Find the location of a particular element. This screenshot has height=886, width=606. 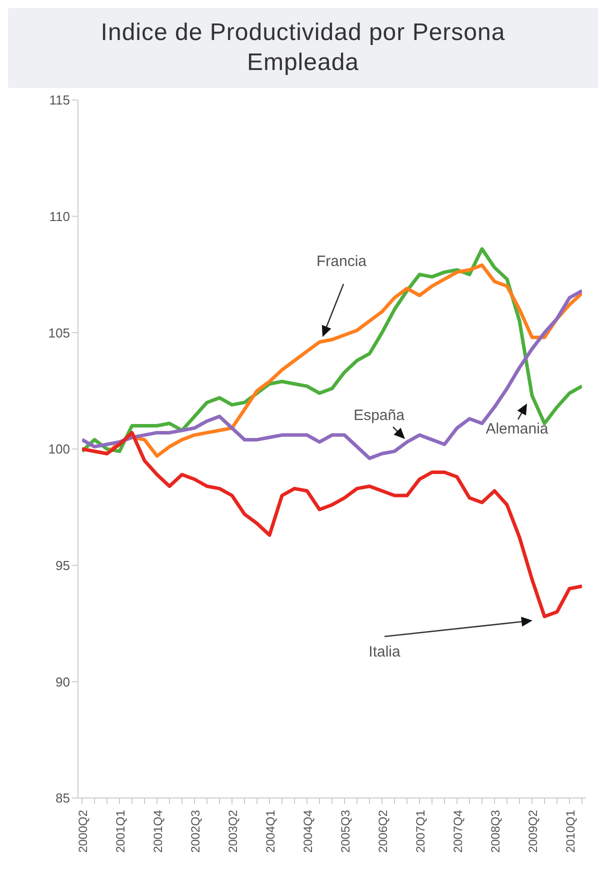

x-tick-label: 2003Q2 is located at coordinates (233, 831).